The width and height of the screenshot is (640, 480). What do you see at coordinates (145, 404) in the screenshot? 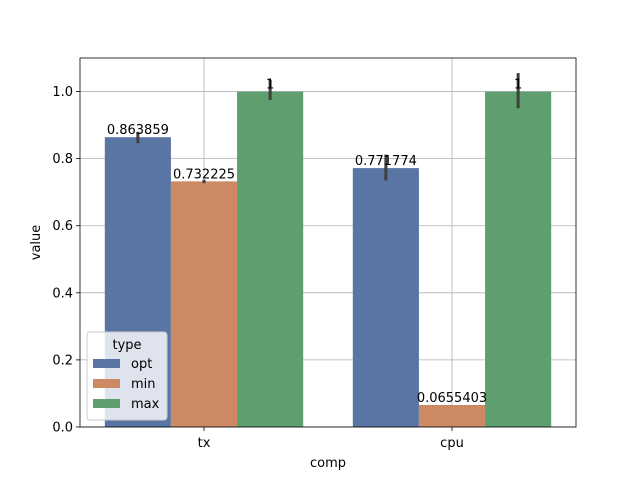
I see `legend-label-max: max` at bounding box center [145, 404].